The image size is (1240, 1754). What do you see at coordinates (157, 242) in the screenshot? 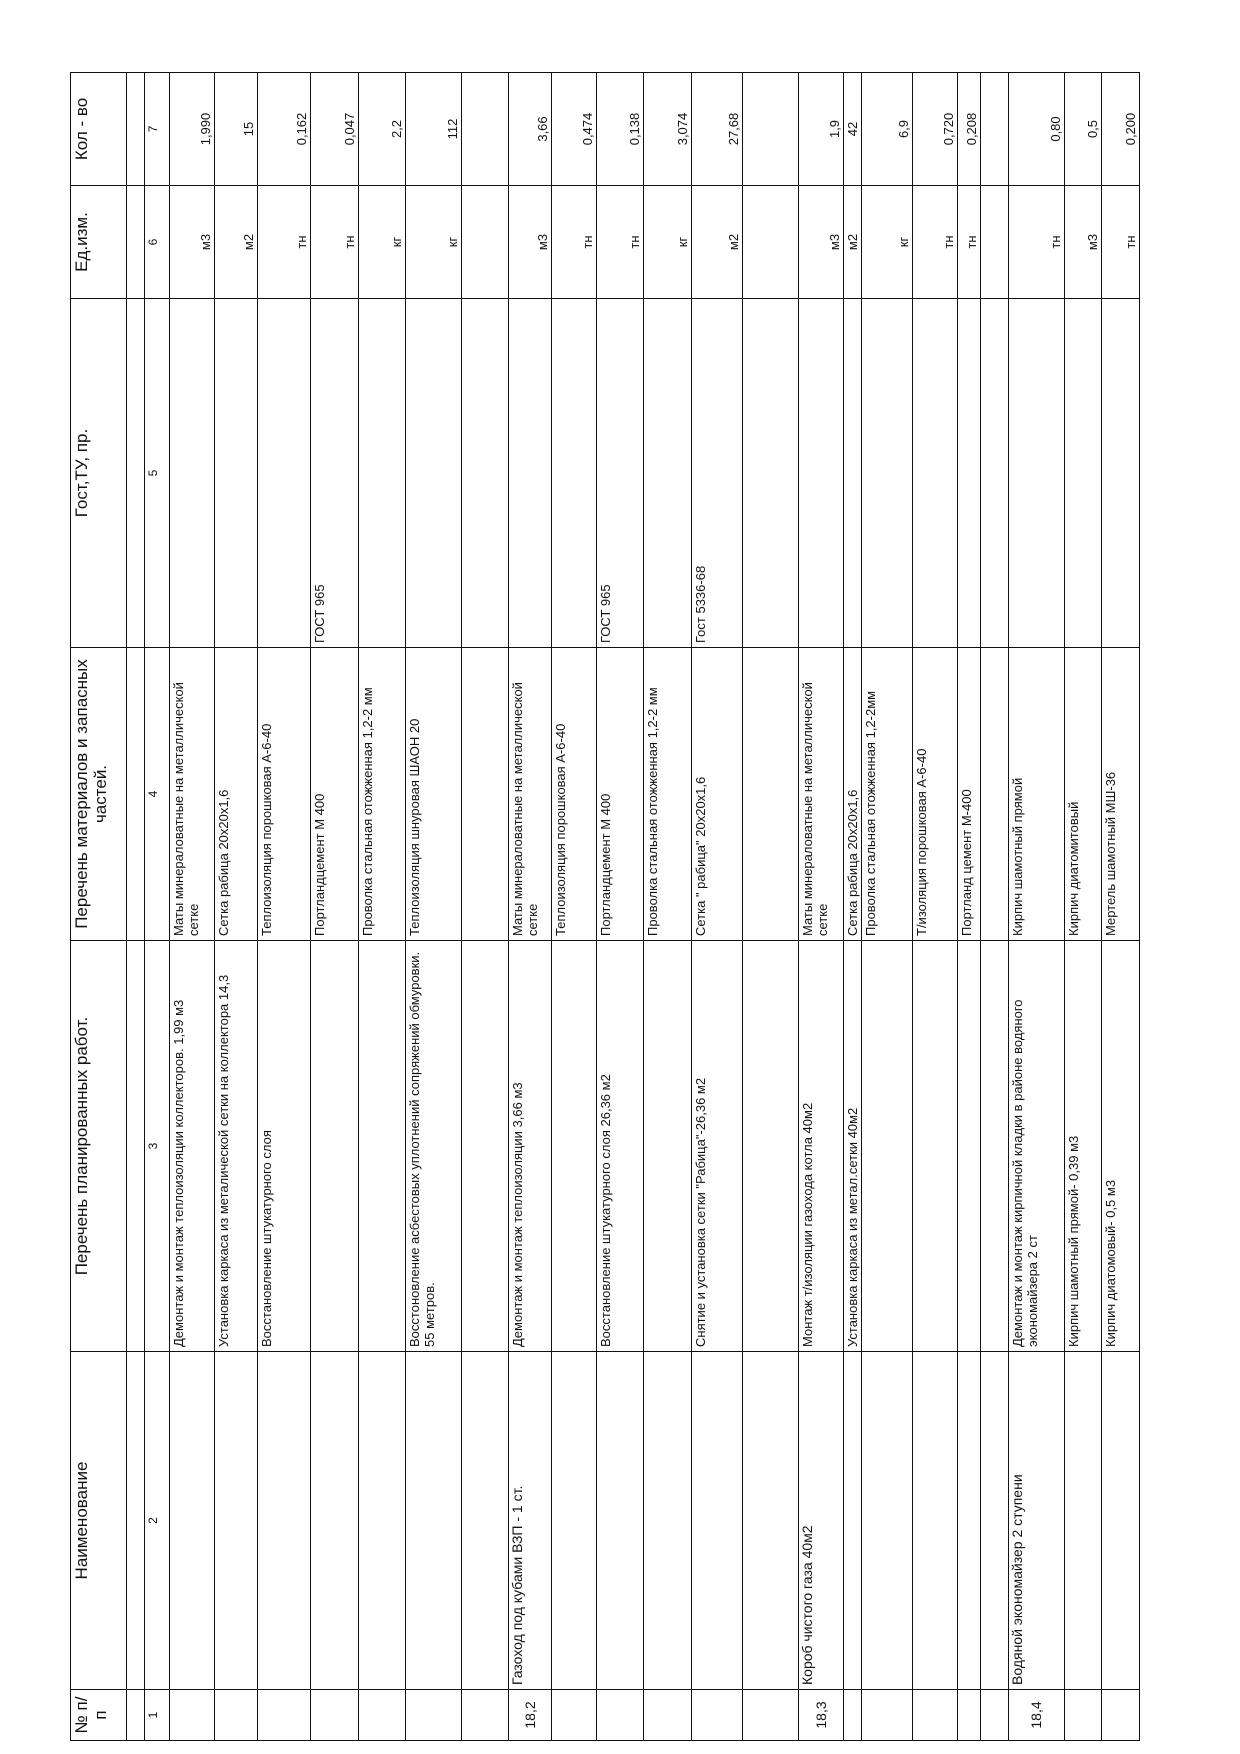
I see `column-number: 6` at bounding box center [157, 242].